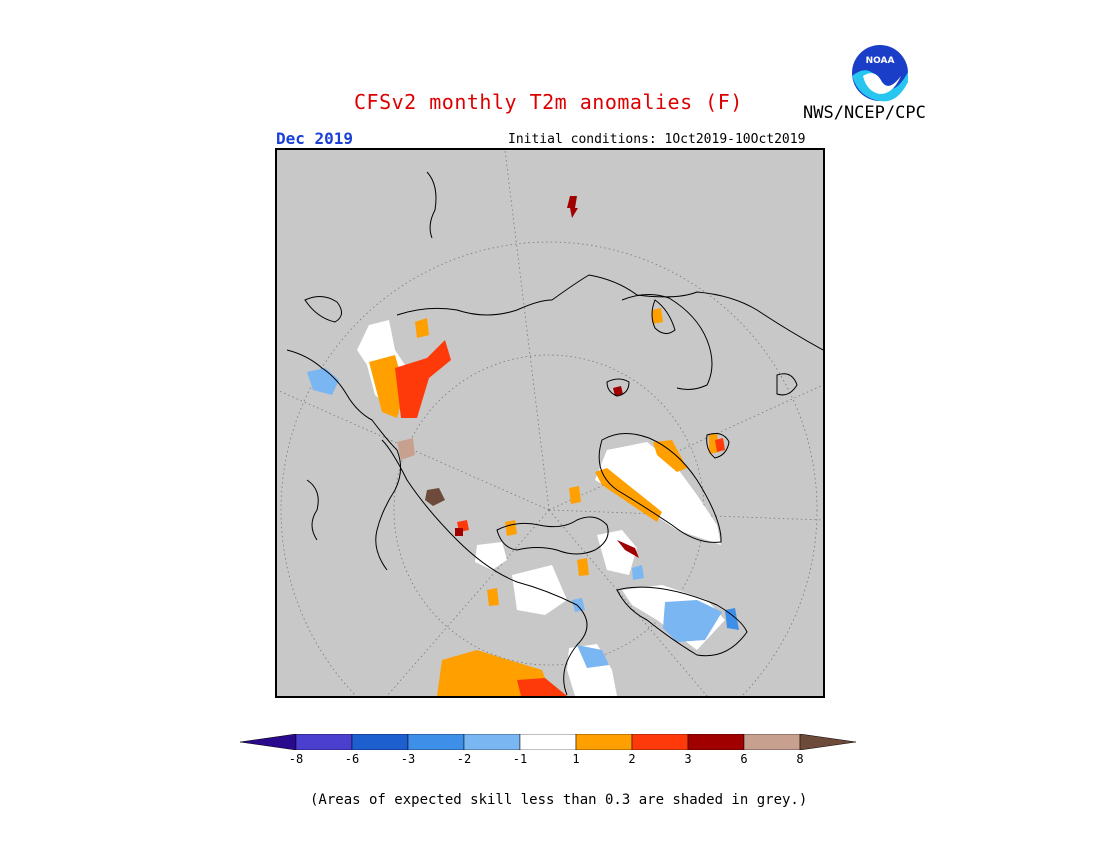 Image resolution: width=1100 pixels, height=850 pixels. I want to click on colorbar-tick-label: -6, so click(352, 759).